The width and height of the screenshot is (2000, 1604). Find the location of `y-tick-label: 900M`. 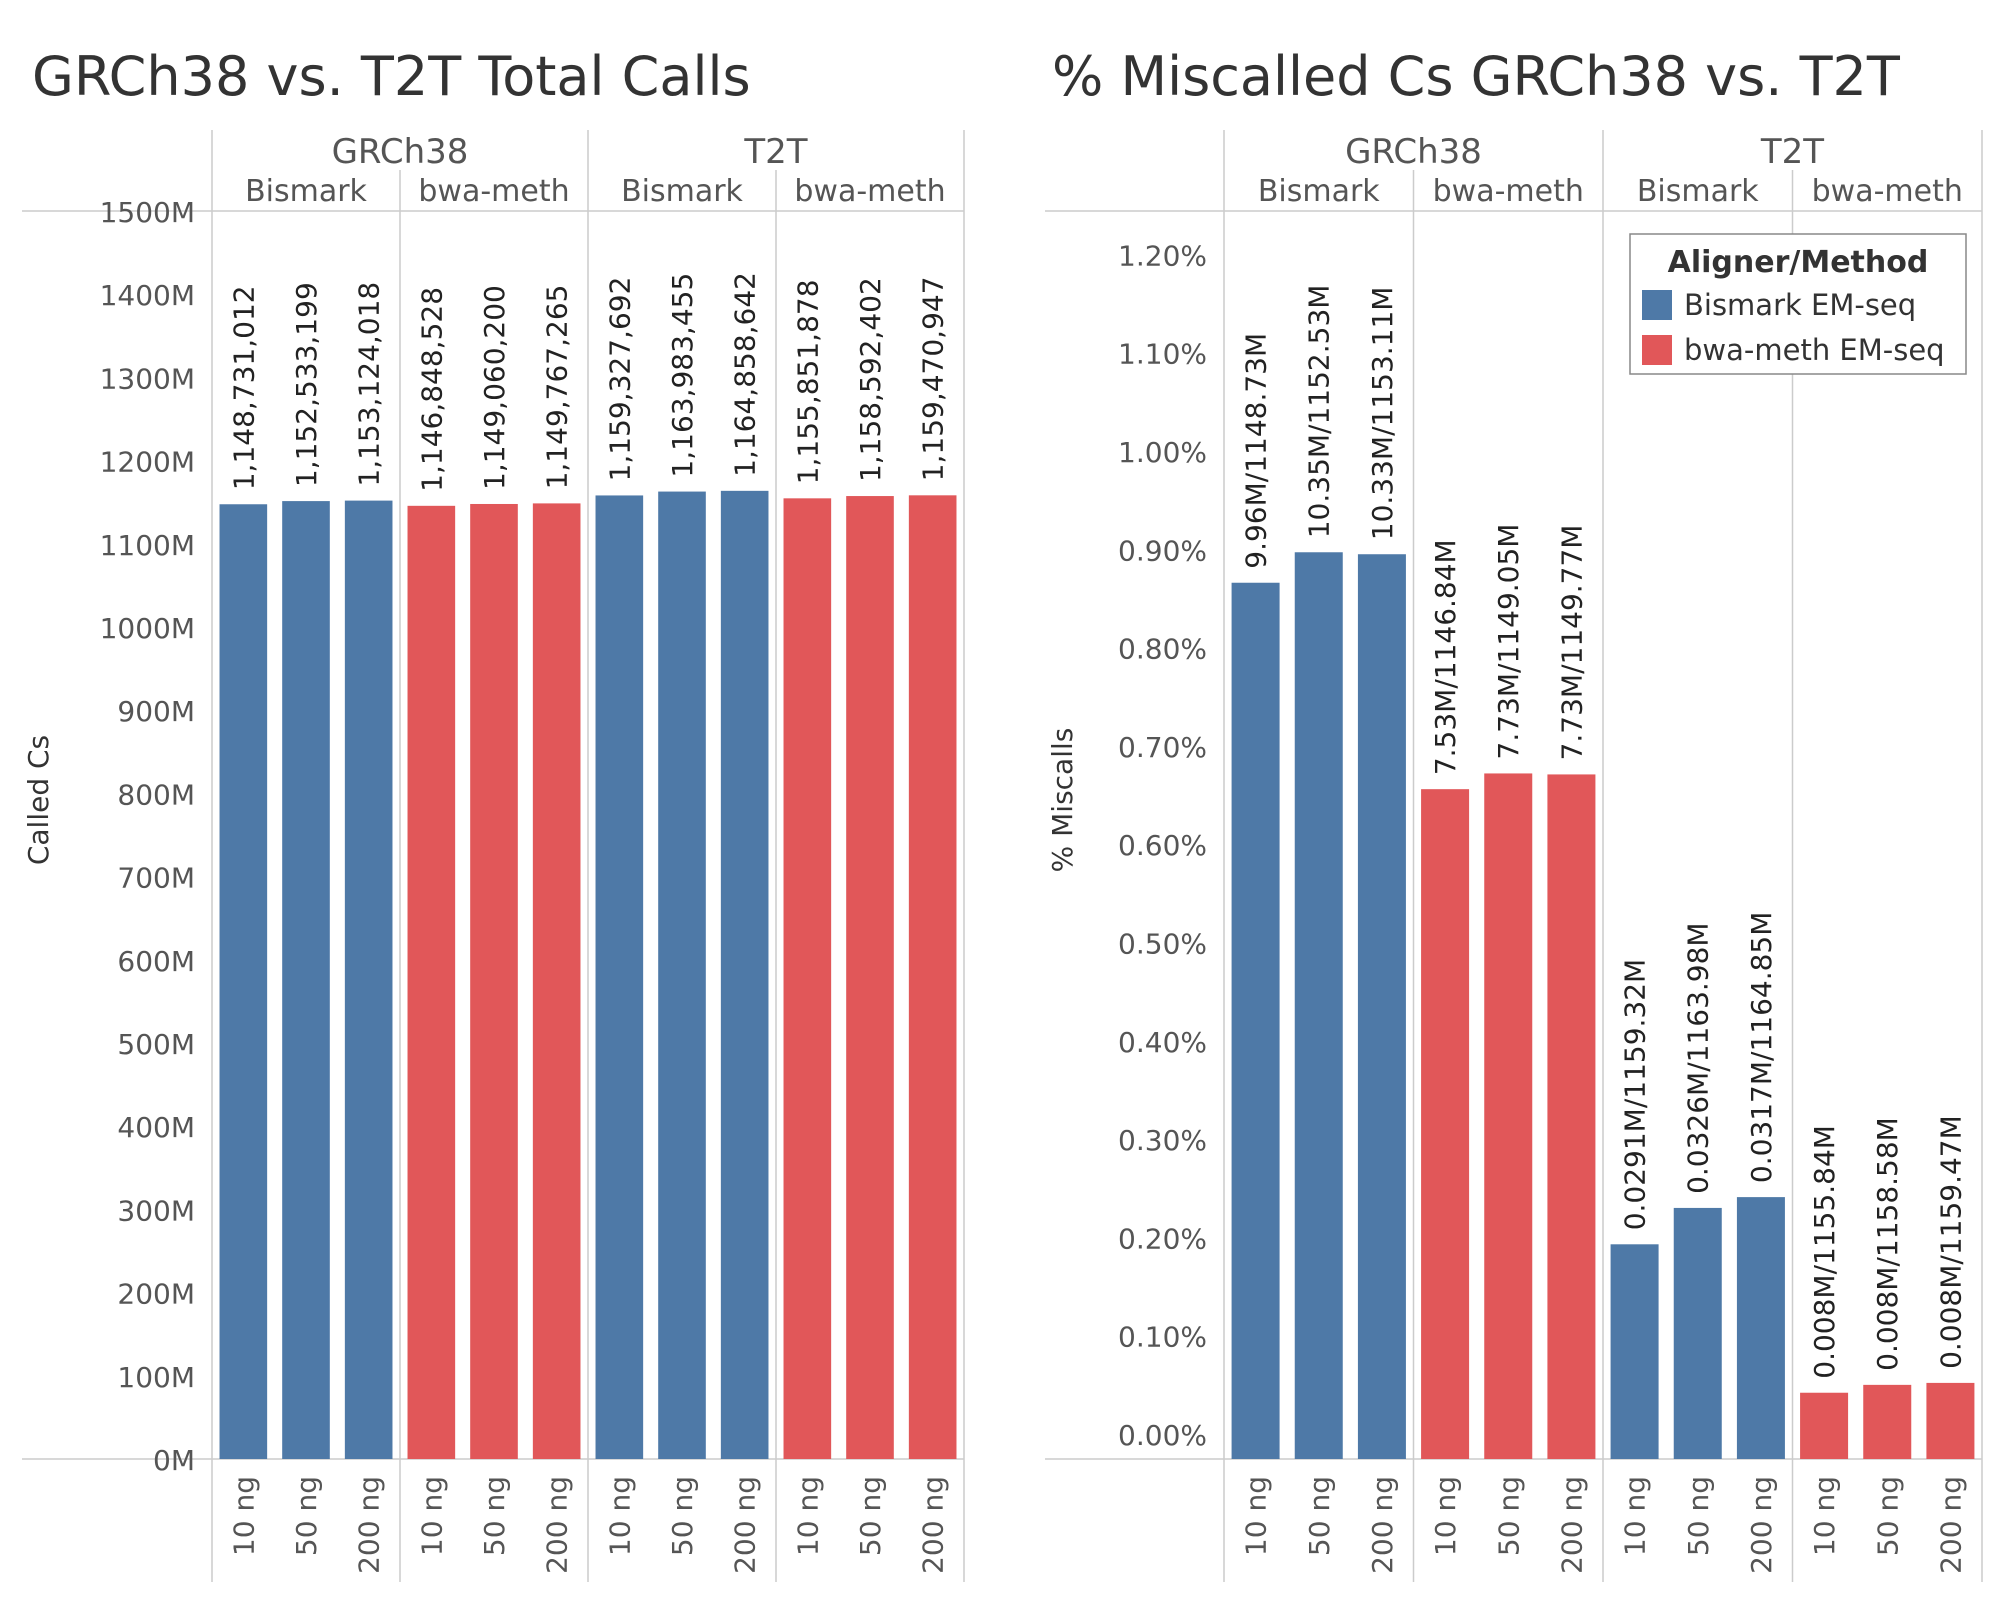

y-tick-label: 900M is located at coordinates (156, 711).